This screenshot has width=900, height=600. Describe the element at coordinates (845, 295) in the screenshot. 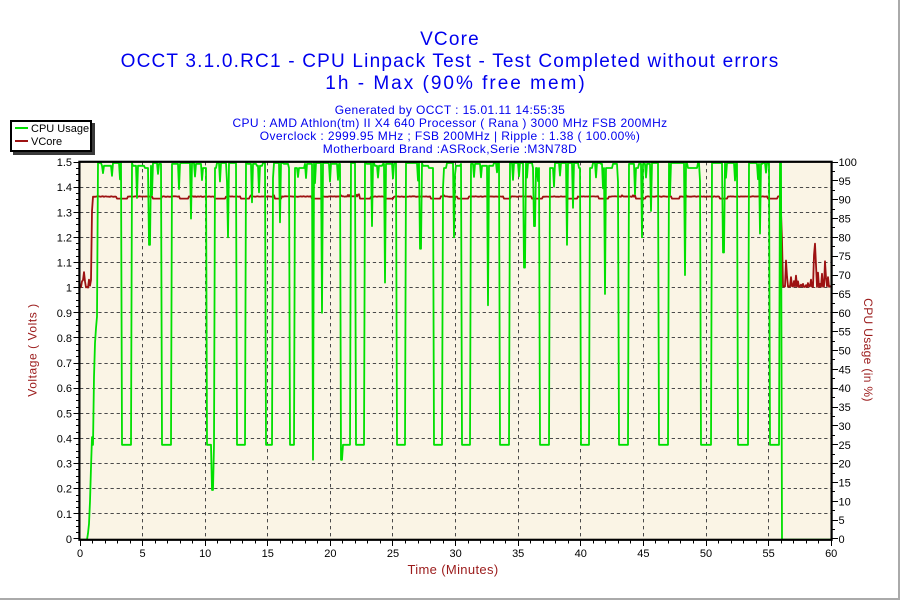

I see `svg-text: 65` at that location.